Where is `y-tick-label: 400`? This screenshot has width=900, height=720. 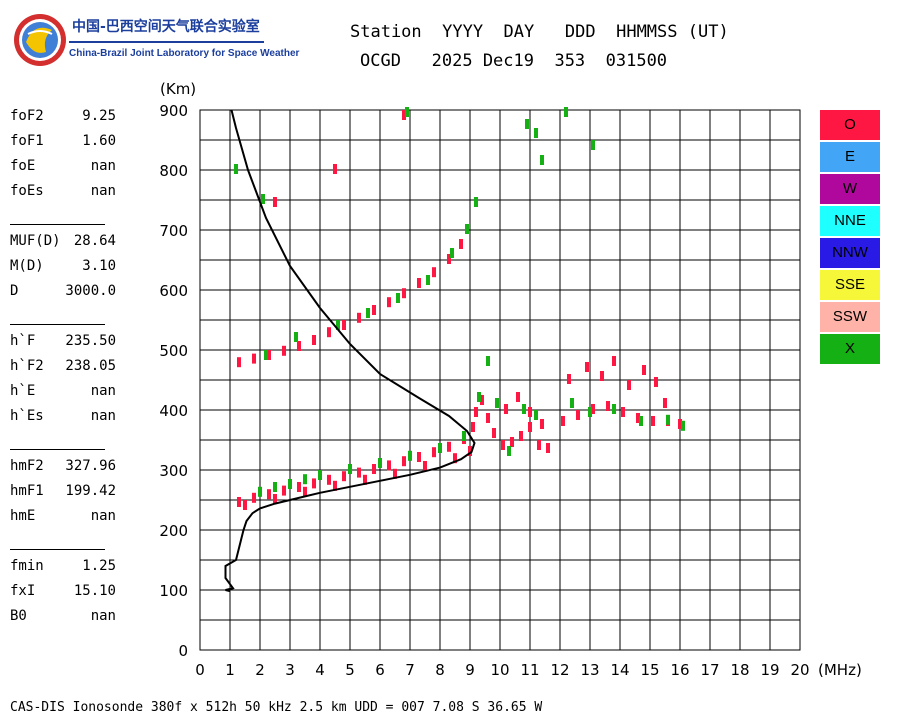
y-tick-label: 400 is located at coordinates (173, 411).